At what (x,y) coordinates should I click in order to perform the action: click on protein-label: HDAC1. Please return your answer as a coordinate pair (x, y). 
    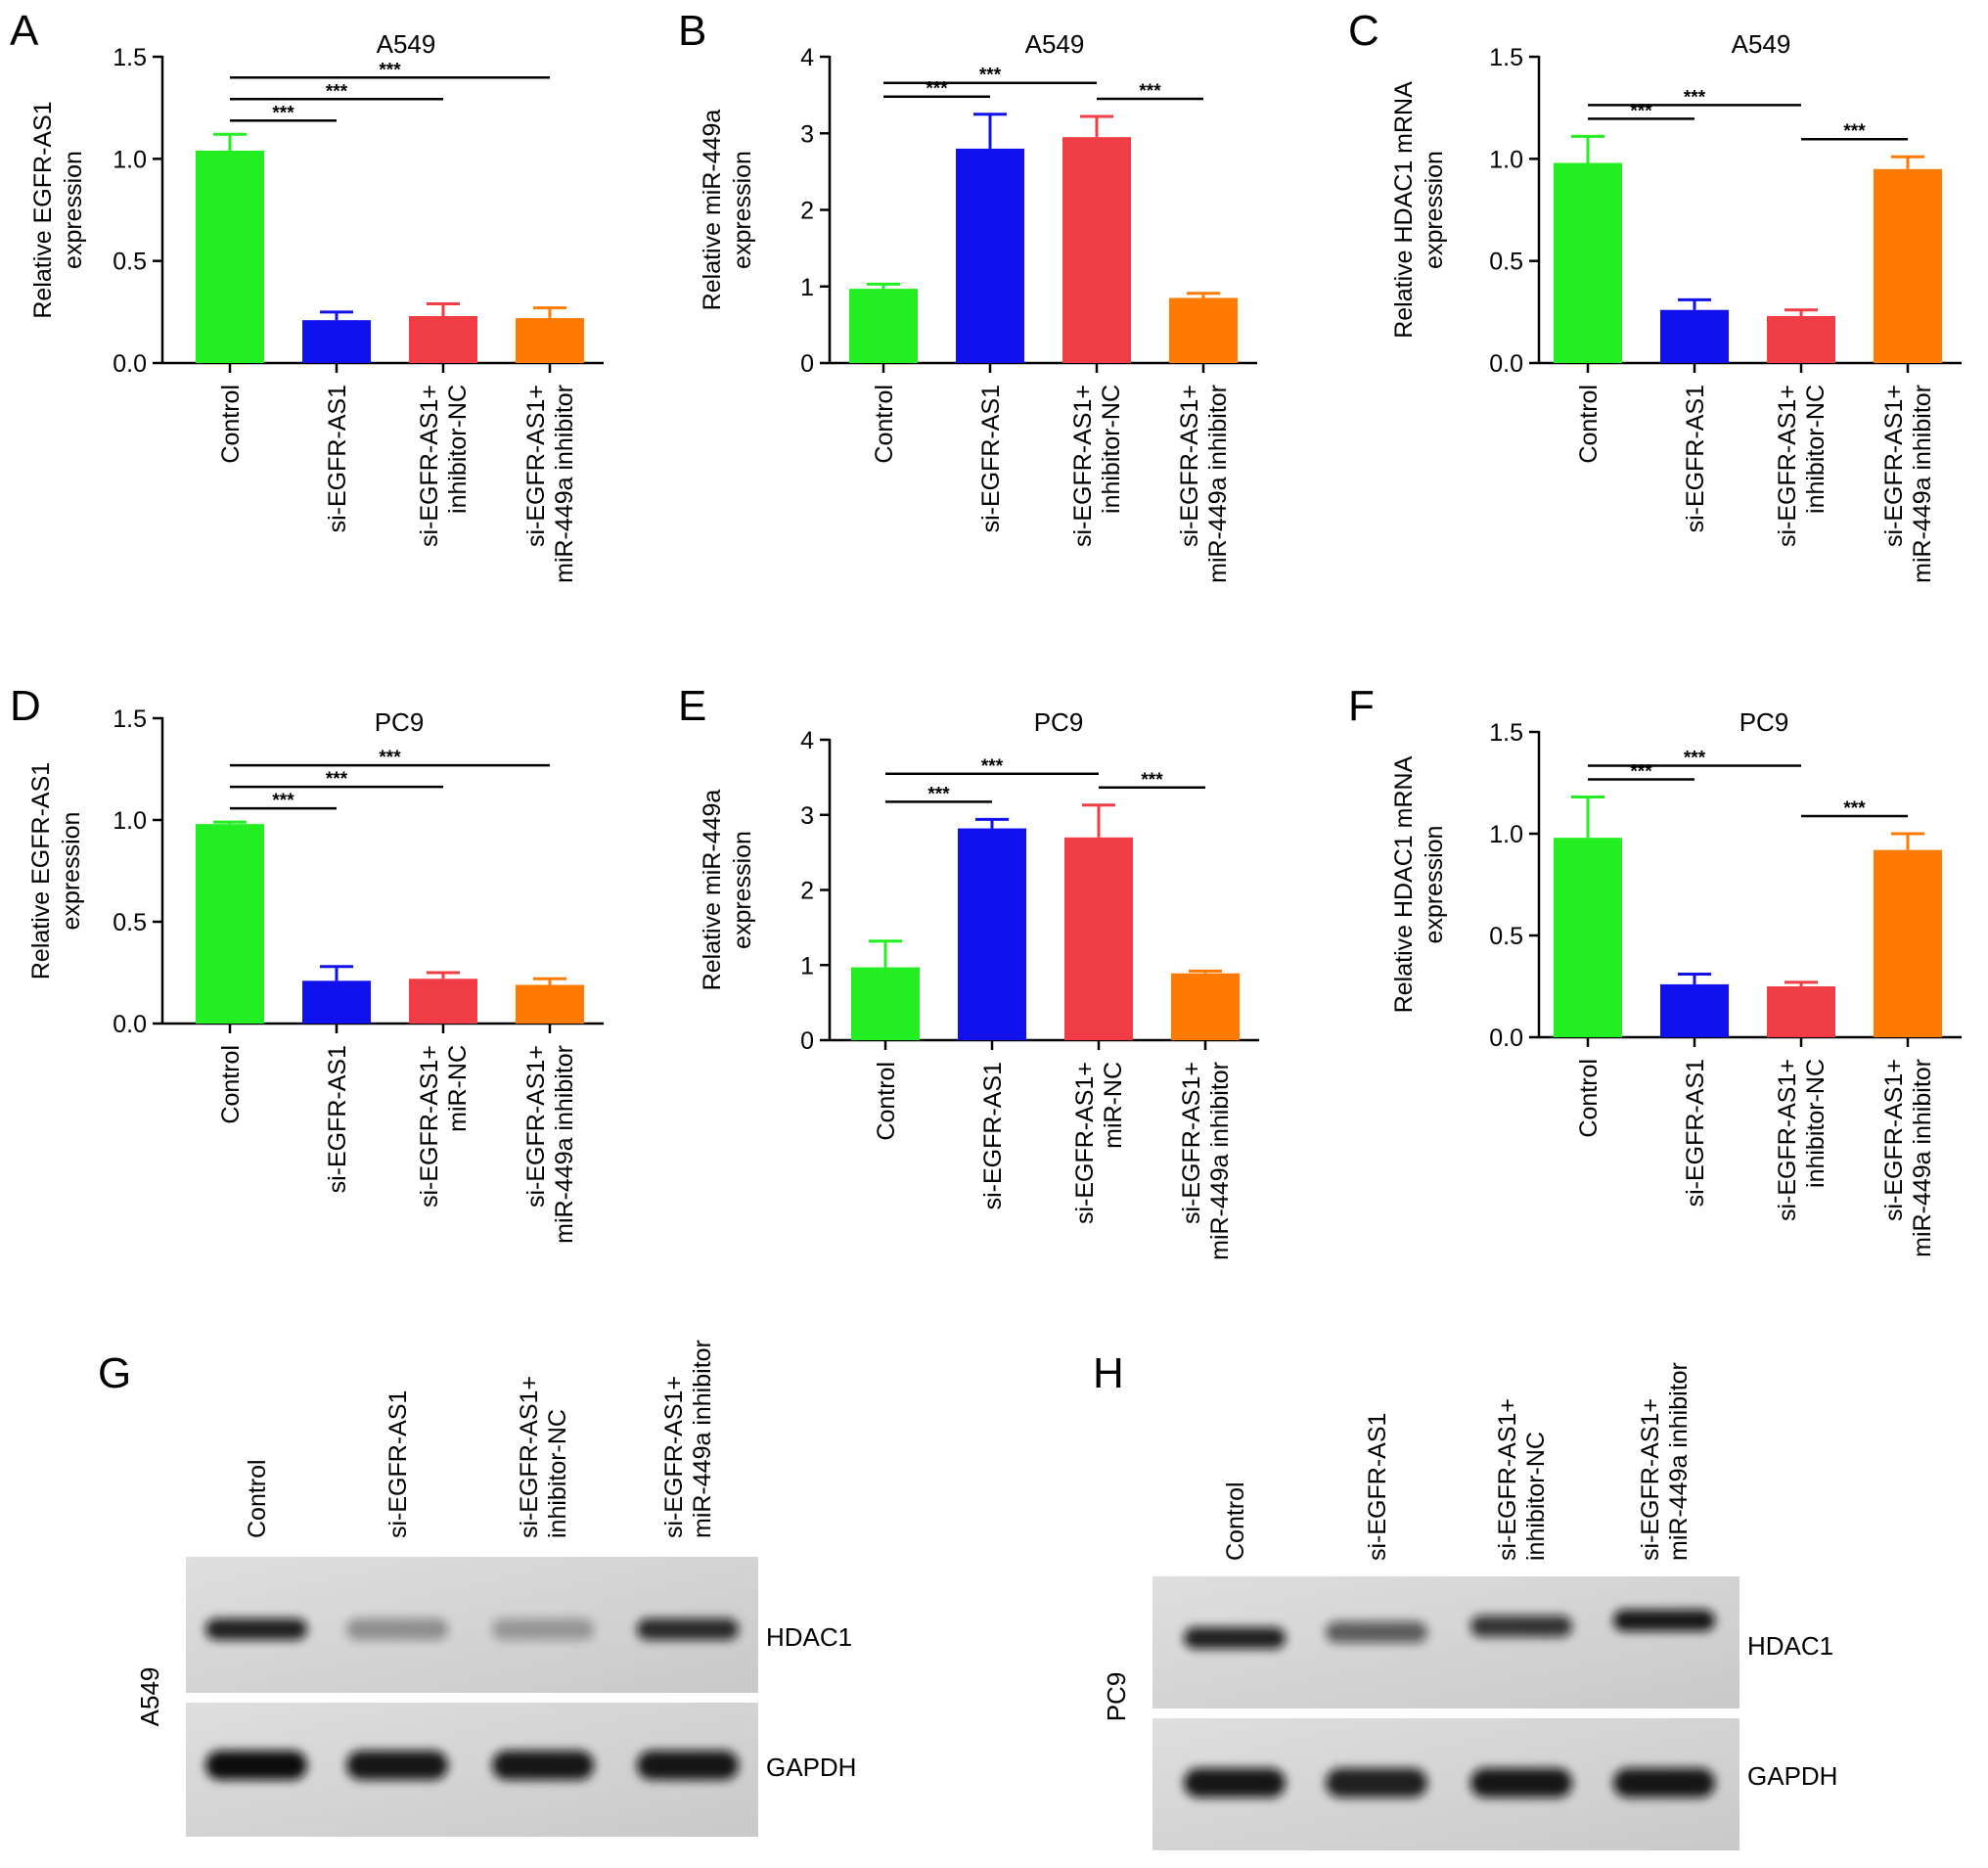
    Looking at the image, I should click on (1790, 1646).